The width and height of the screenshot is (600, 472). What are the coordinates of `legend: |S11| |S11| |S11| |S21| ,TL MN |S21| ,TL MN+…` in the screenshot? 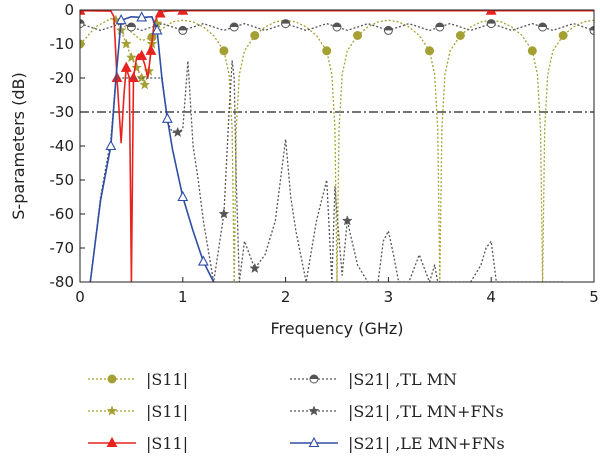 It's located at (296, 411).